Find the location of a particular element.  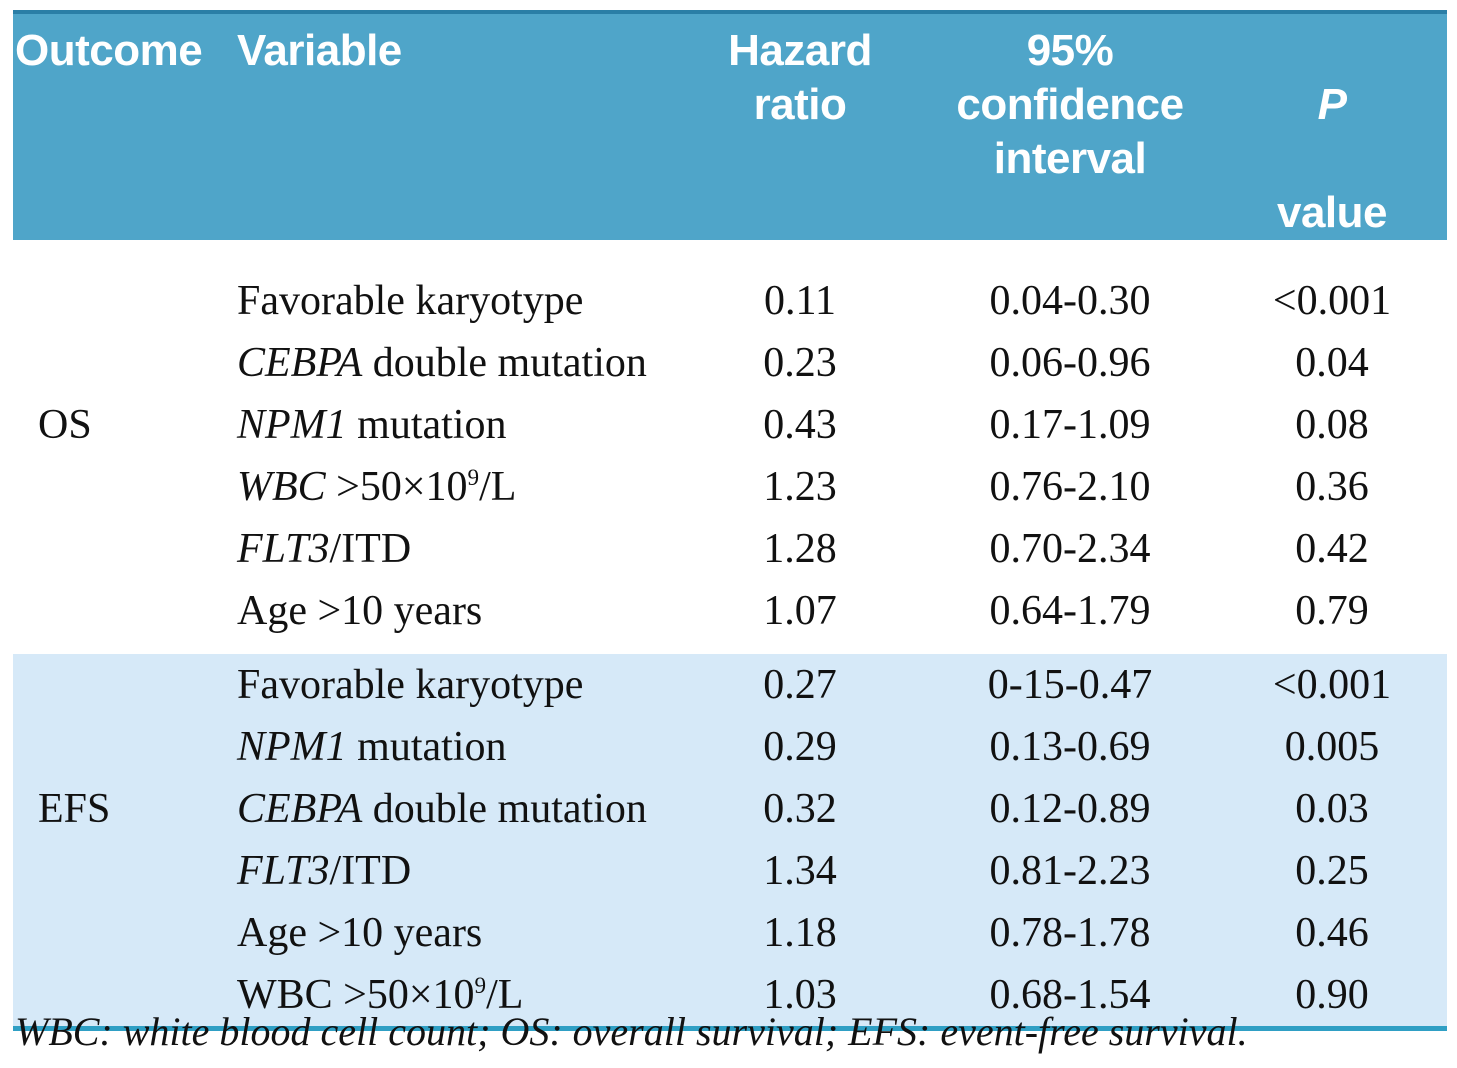

table-row: Favorable karyotype 0.27 0-15-0.47 <0.001 is located at coordinates (730, 685).